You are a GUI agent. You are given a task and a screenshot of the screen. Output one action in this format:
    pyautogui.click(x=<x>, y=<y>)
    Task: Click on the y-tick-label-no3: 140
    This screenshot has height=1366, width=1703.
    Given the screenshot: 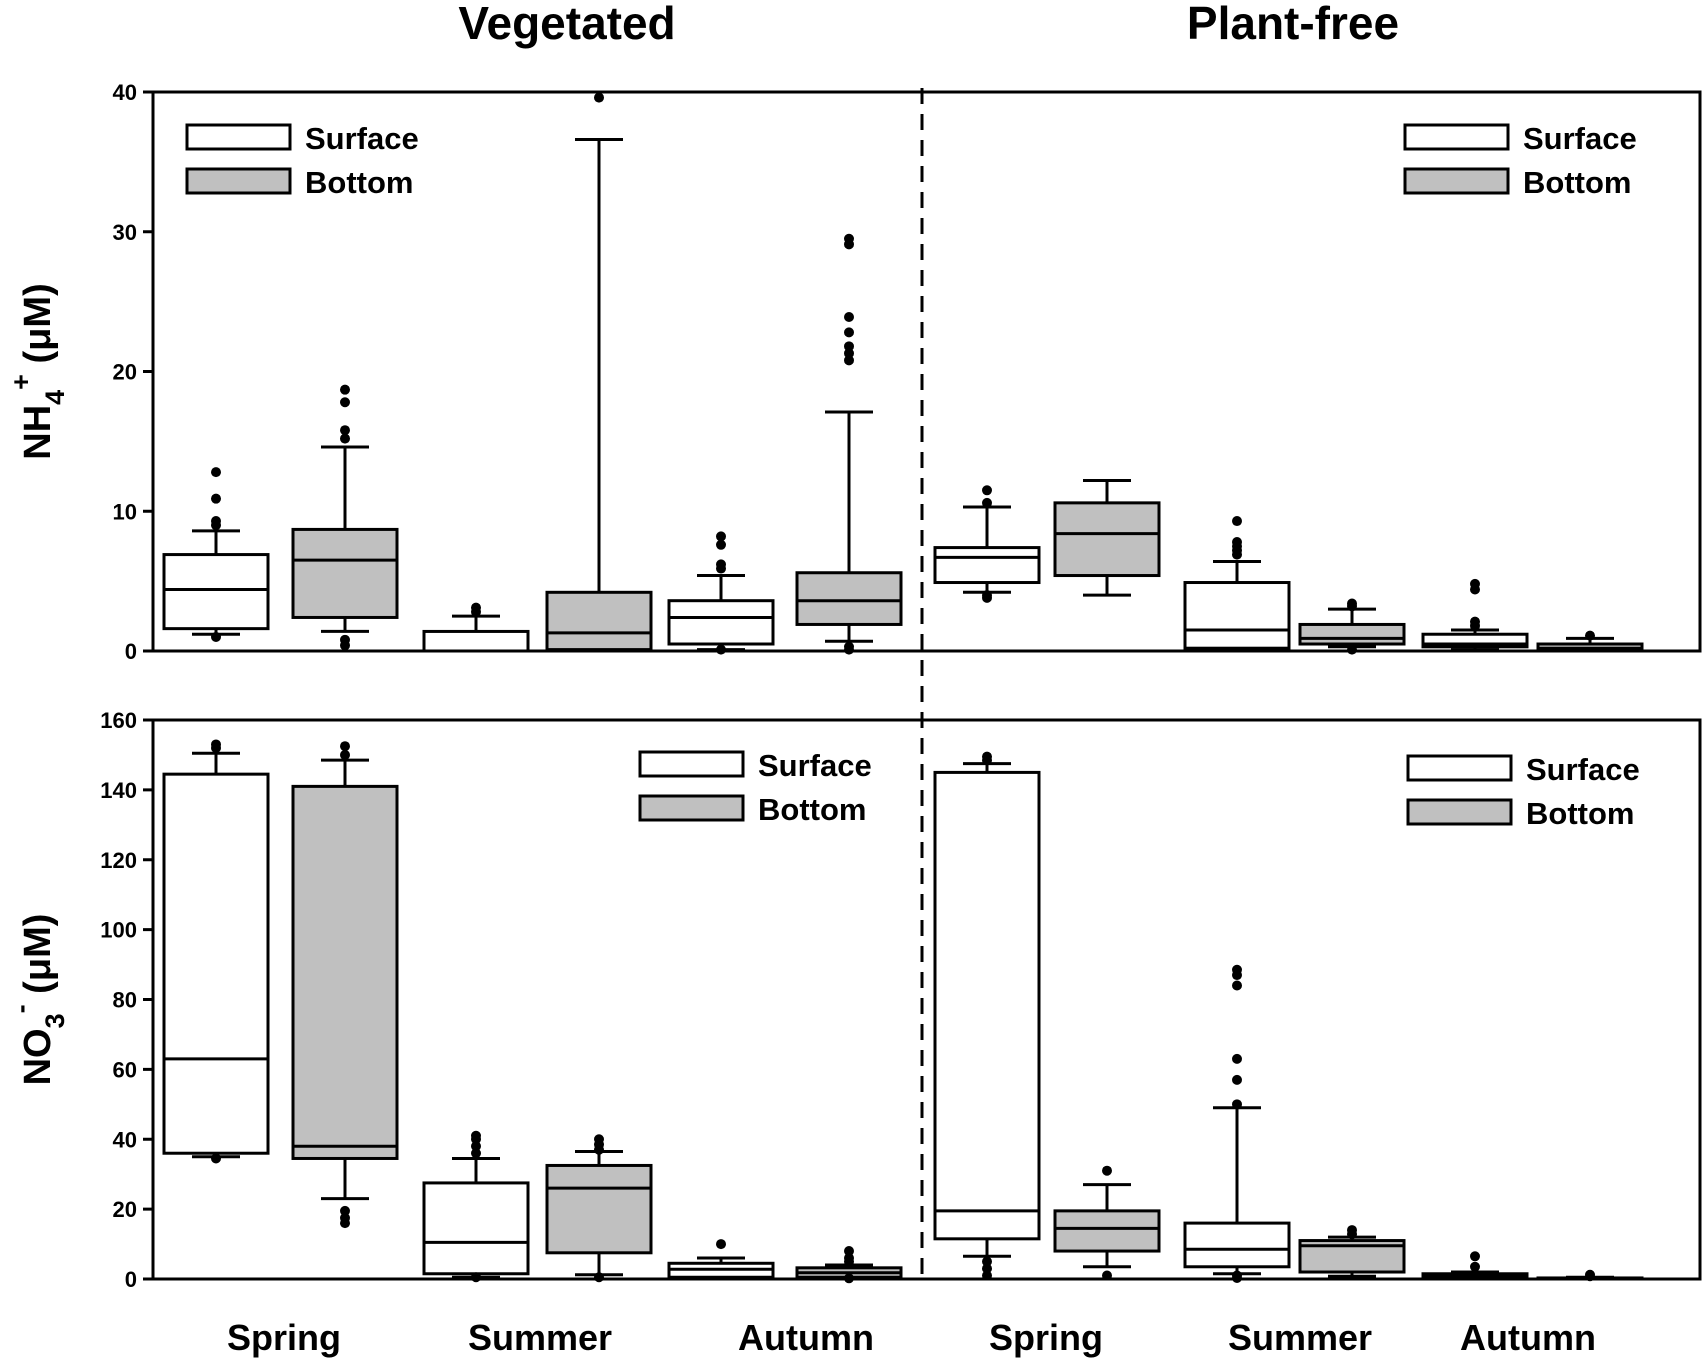 What is the action you would take?
    pyautogui.click(x=118, y=790)
    